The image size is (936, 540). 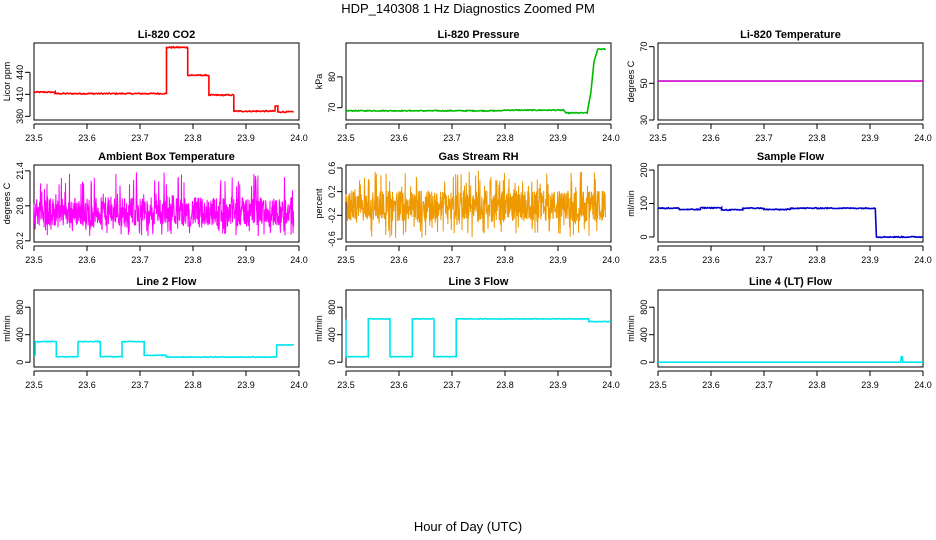 I want to click on y-tick-label: 380, so click(x=20, y=116).